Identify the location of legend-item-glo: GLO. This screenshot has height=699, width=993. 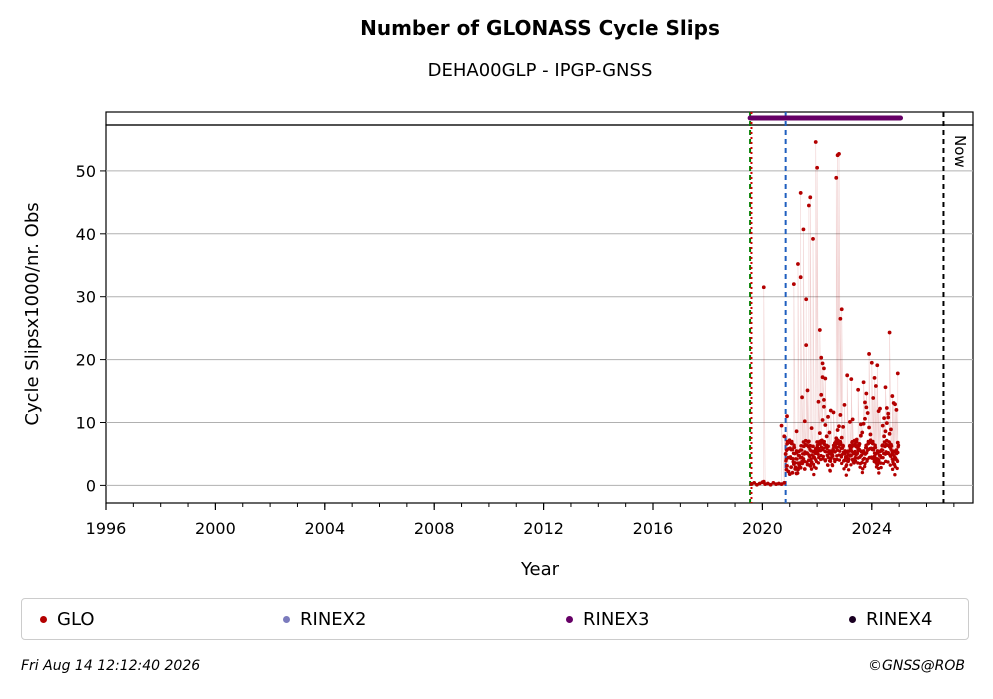
(67, 619).